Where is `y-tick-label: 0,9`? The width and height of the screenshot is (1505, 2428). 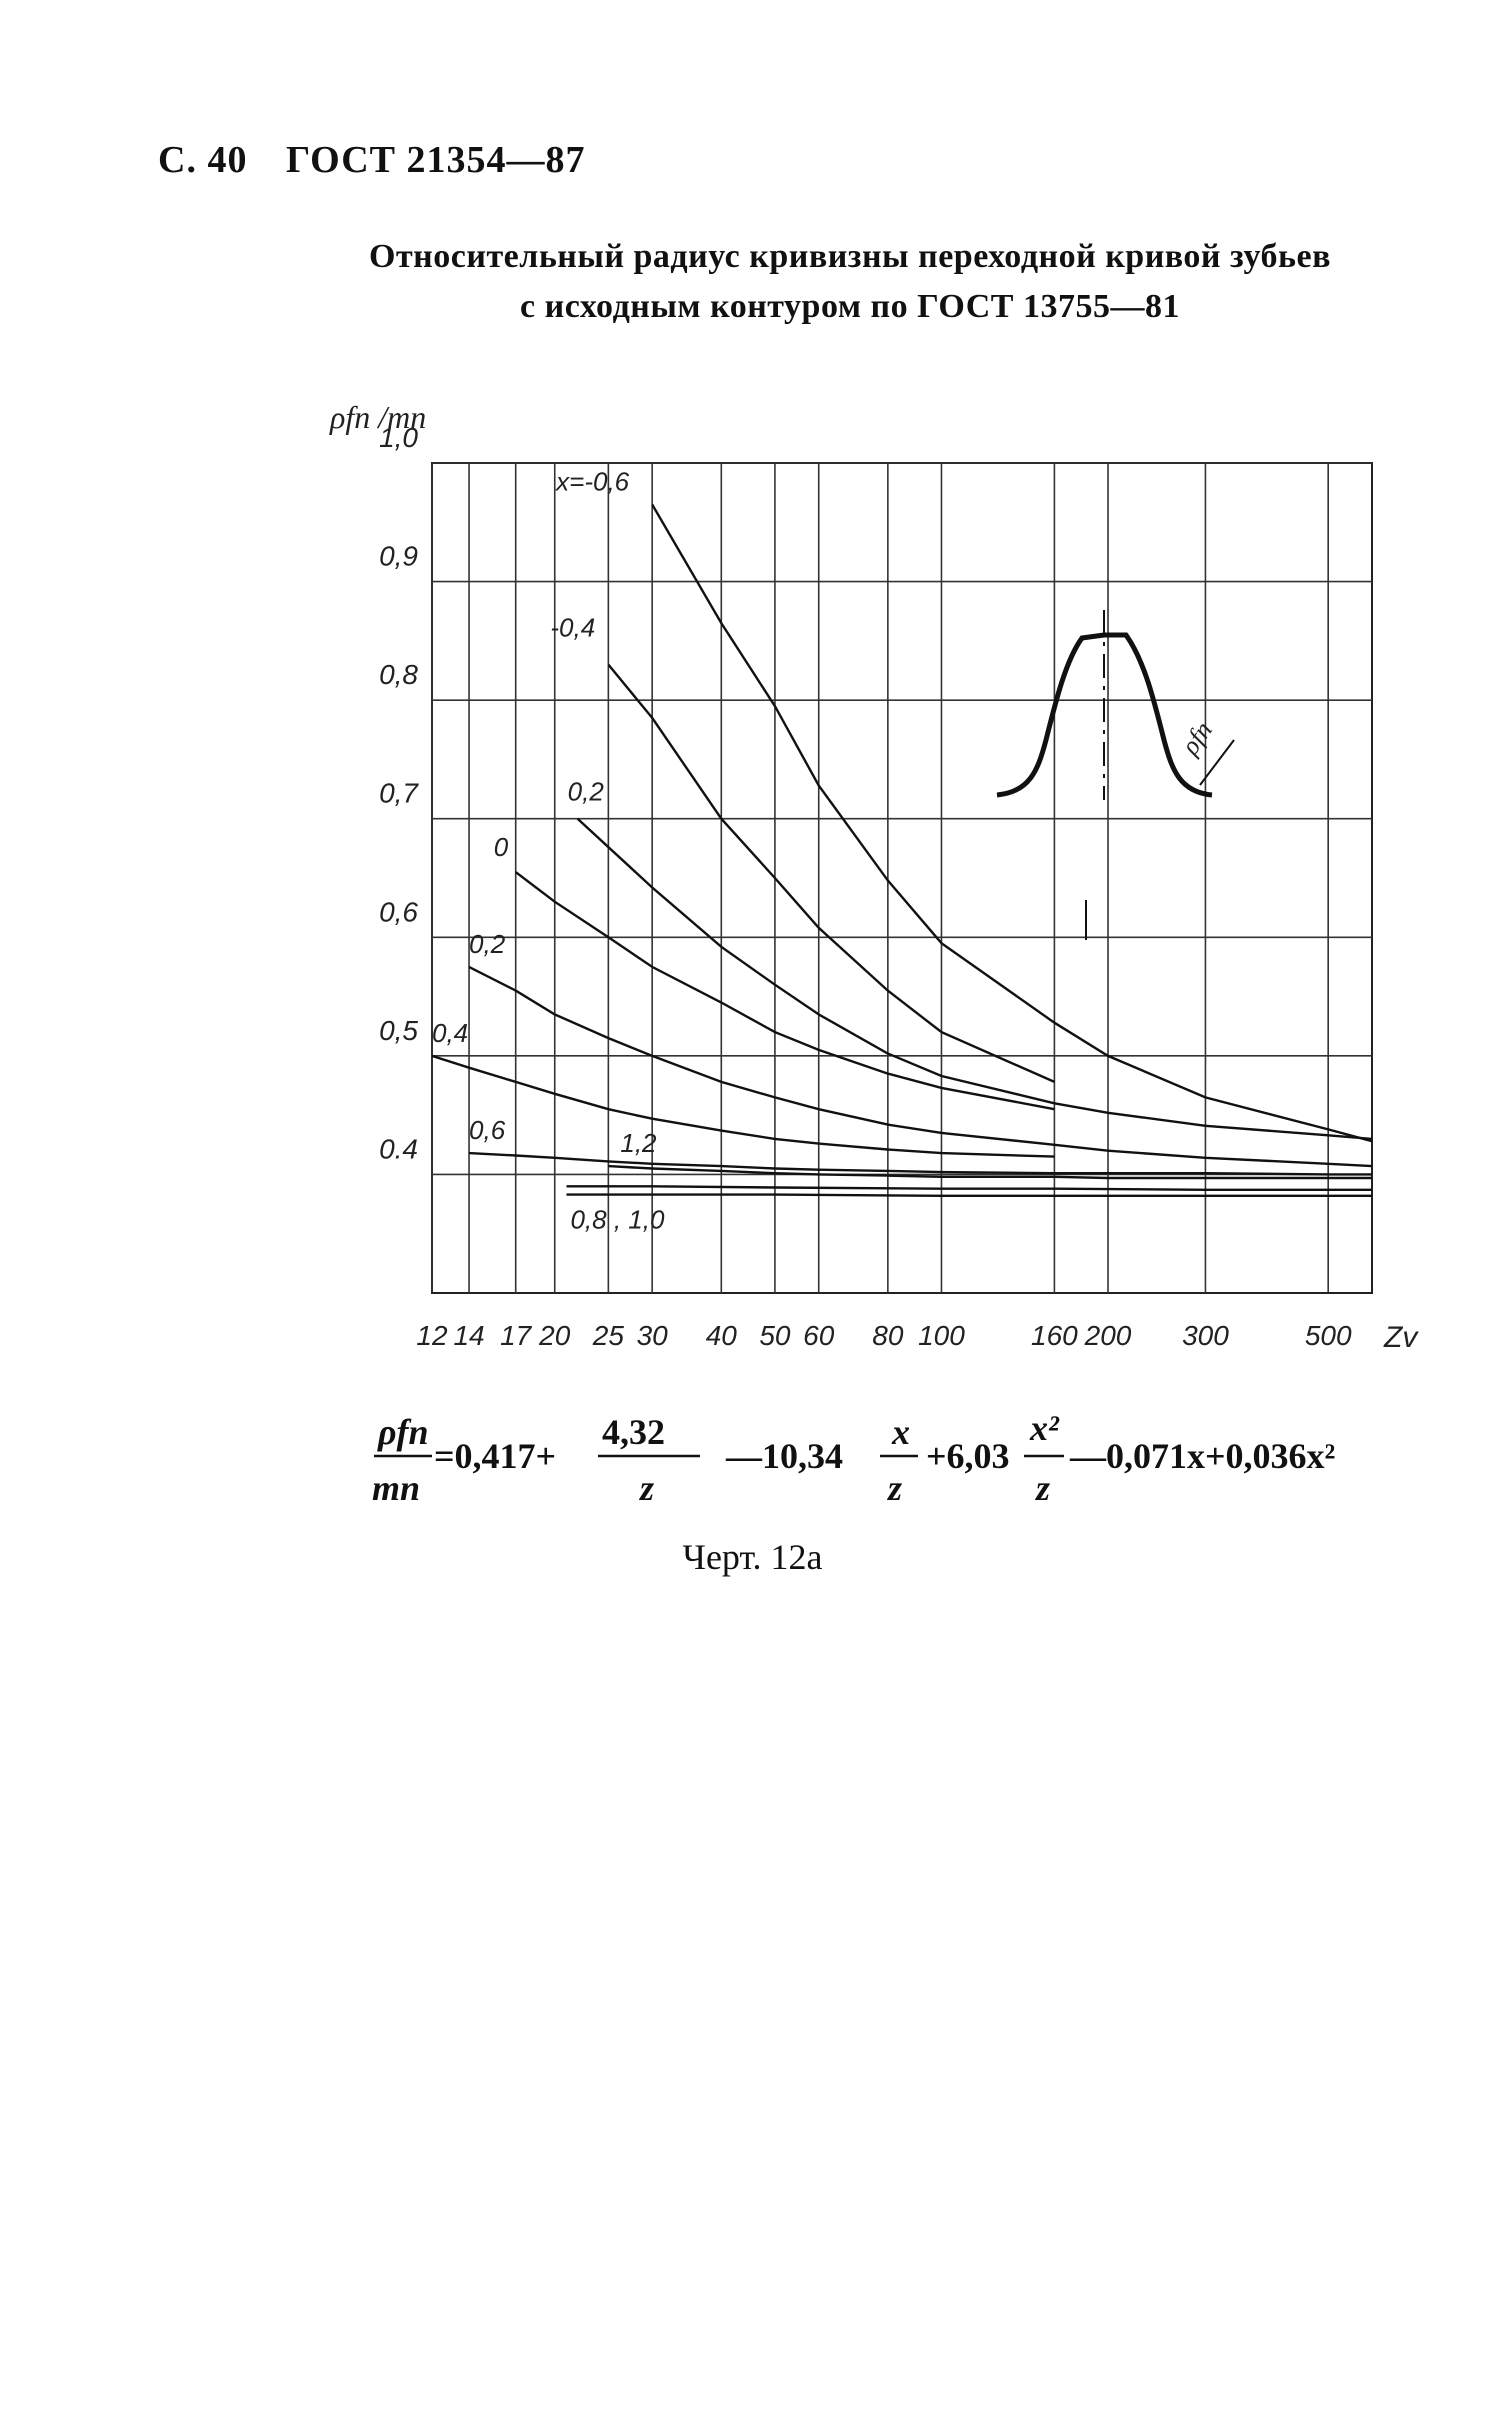 y-tick-label: 0,9 is located at coordinates (398, 556).